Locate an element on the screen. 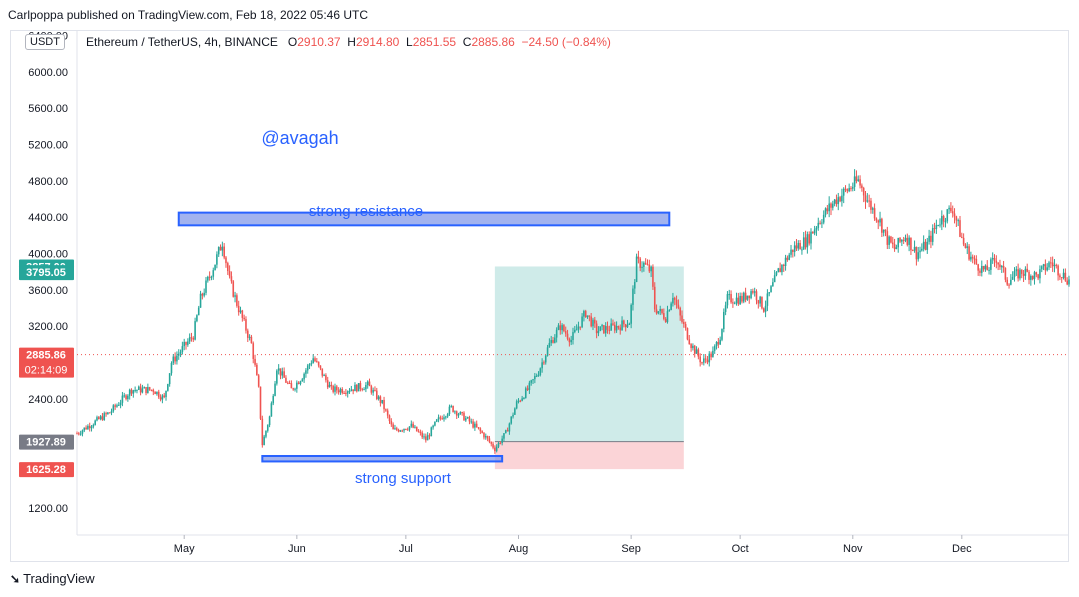 Image resolution: width=1079 pixels, height=597 pixels. stop-price-tag: 1625.28 is located at coordinates (46, 470).